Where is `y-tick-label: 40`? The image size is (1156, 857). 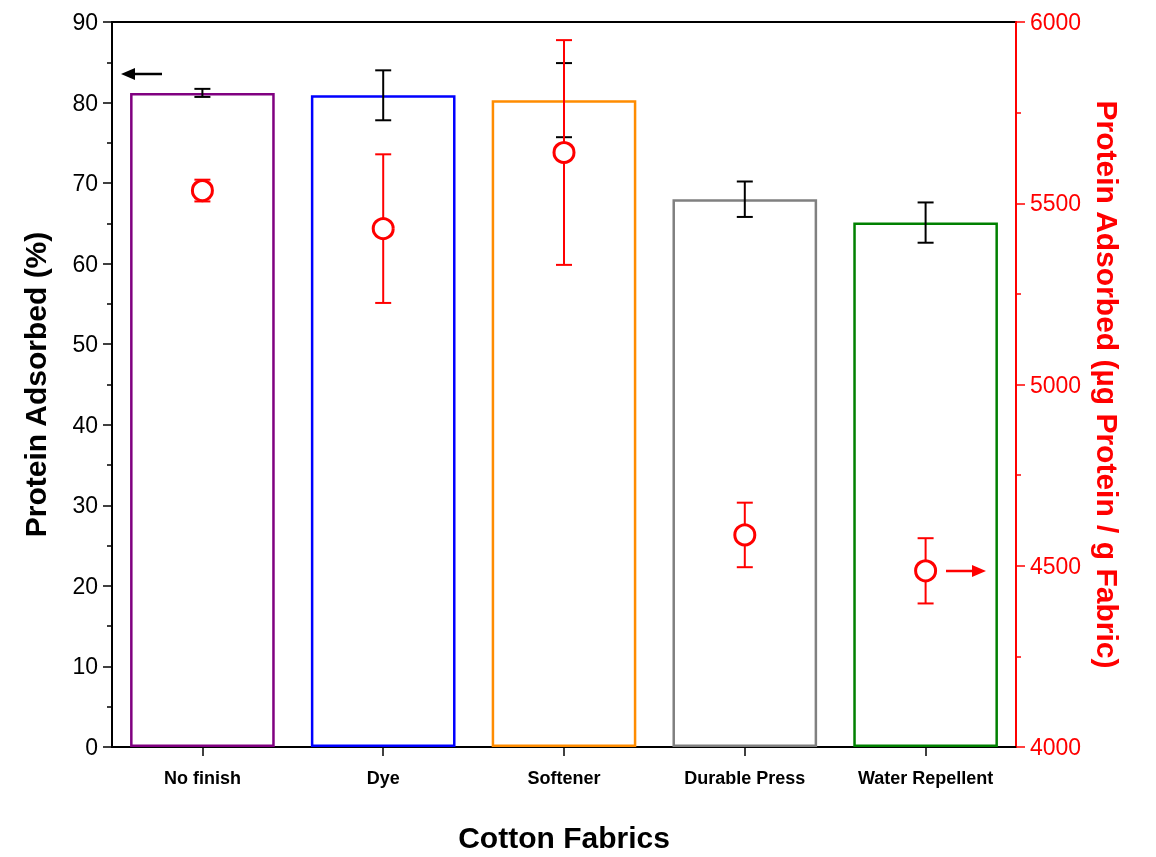 y-tick-label: 40 is located at coordinates (85, 424).